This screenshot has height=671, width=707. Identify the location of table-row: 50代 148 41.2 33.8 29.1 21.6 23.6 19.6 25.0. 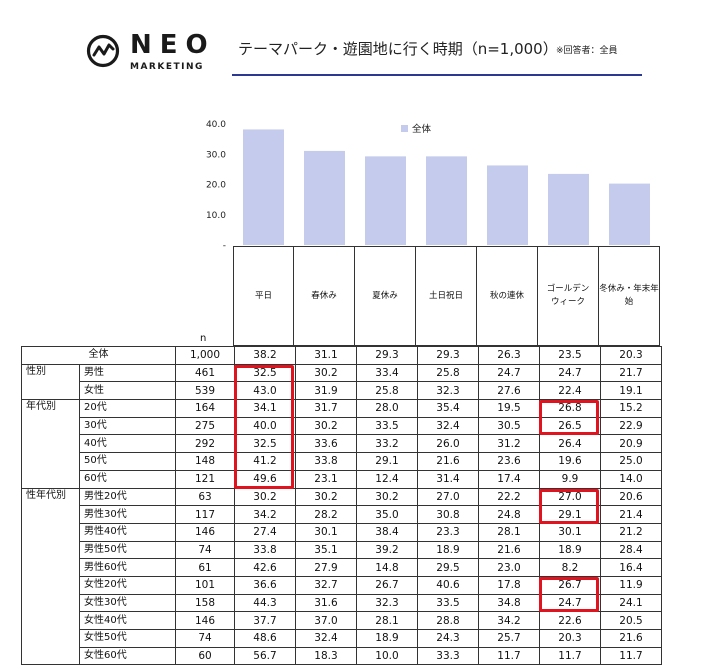
(342, 461).